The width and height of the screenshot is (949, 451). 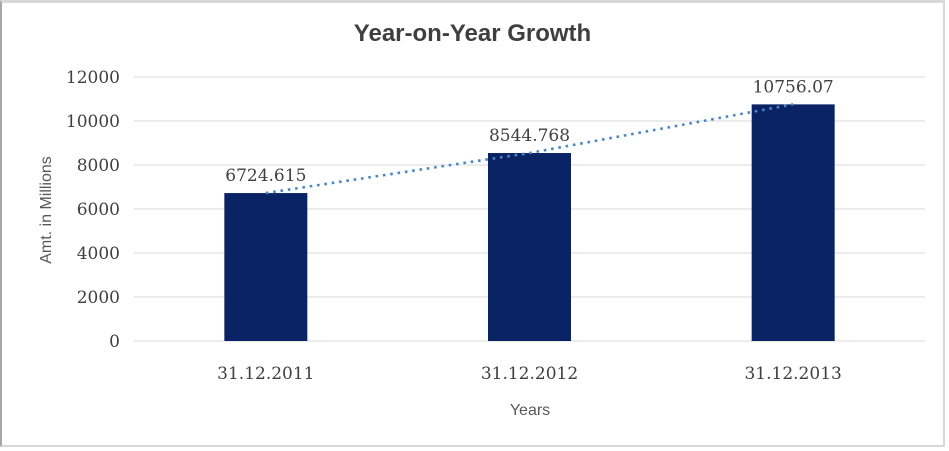 I want to click on bar-data-label: 10756.07, so click(x=793, y=87).